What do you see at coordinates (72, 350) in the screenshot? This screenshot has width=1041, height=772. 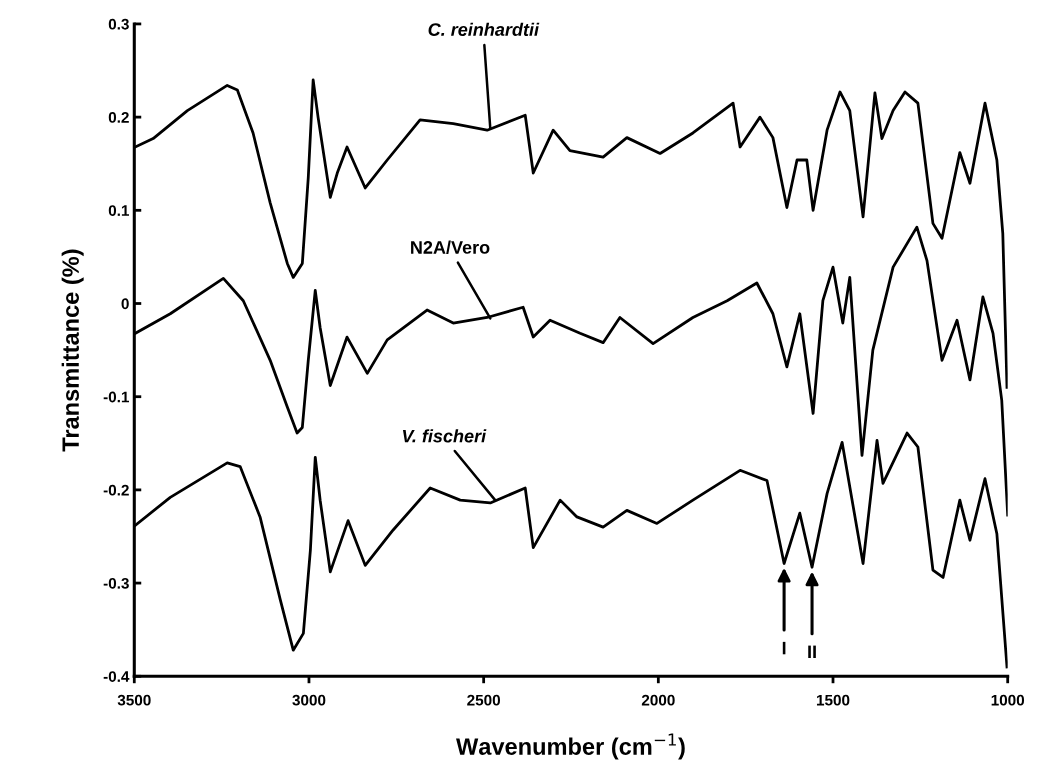 I see `y-axis-title: Transmittance (%)` at bounding box center [72, 350].